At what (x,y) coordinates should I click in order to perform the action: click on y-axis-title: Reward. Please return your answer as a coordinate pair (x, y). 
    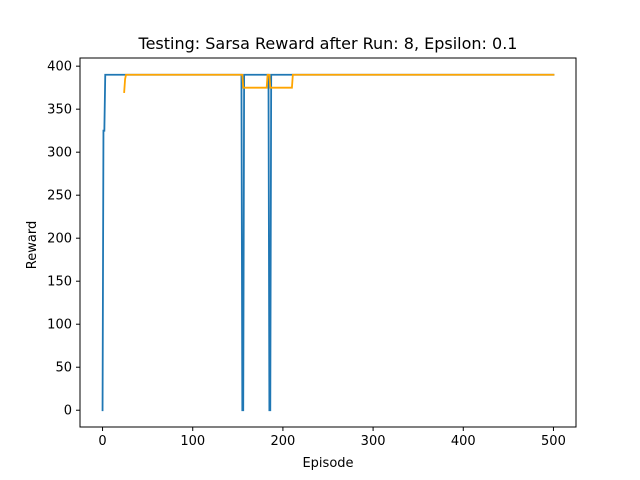
    Looking at the image, I should click on (32, 245).